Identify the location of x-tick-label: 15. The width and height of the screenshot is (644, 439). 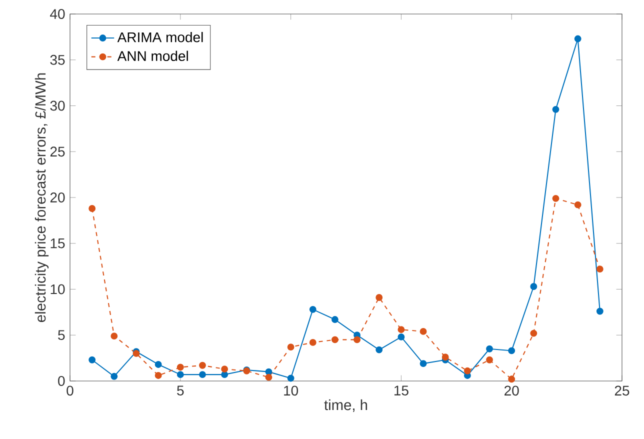
(401, 391).